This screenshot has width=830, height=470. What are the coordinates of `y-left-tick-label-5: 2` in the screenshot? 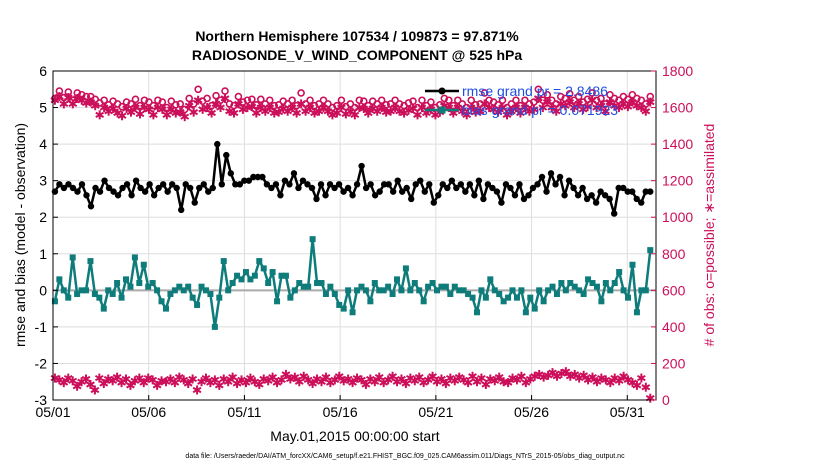 It's located at (43, 217).